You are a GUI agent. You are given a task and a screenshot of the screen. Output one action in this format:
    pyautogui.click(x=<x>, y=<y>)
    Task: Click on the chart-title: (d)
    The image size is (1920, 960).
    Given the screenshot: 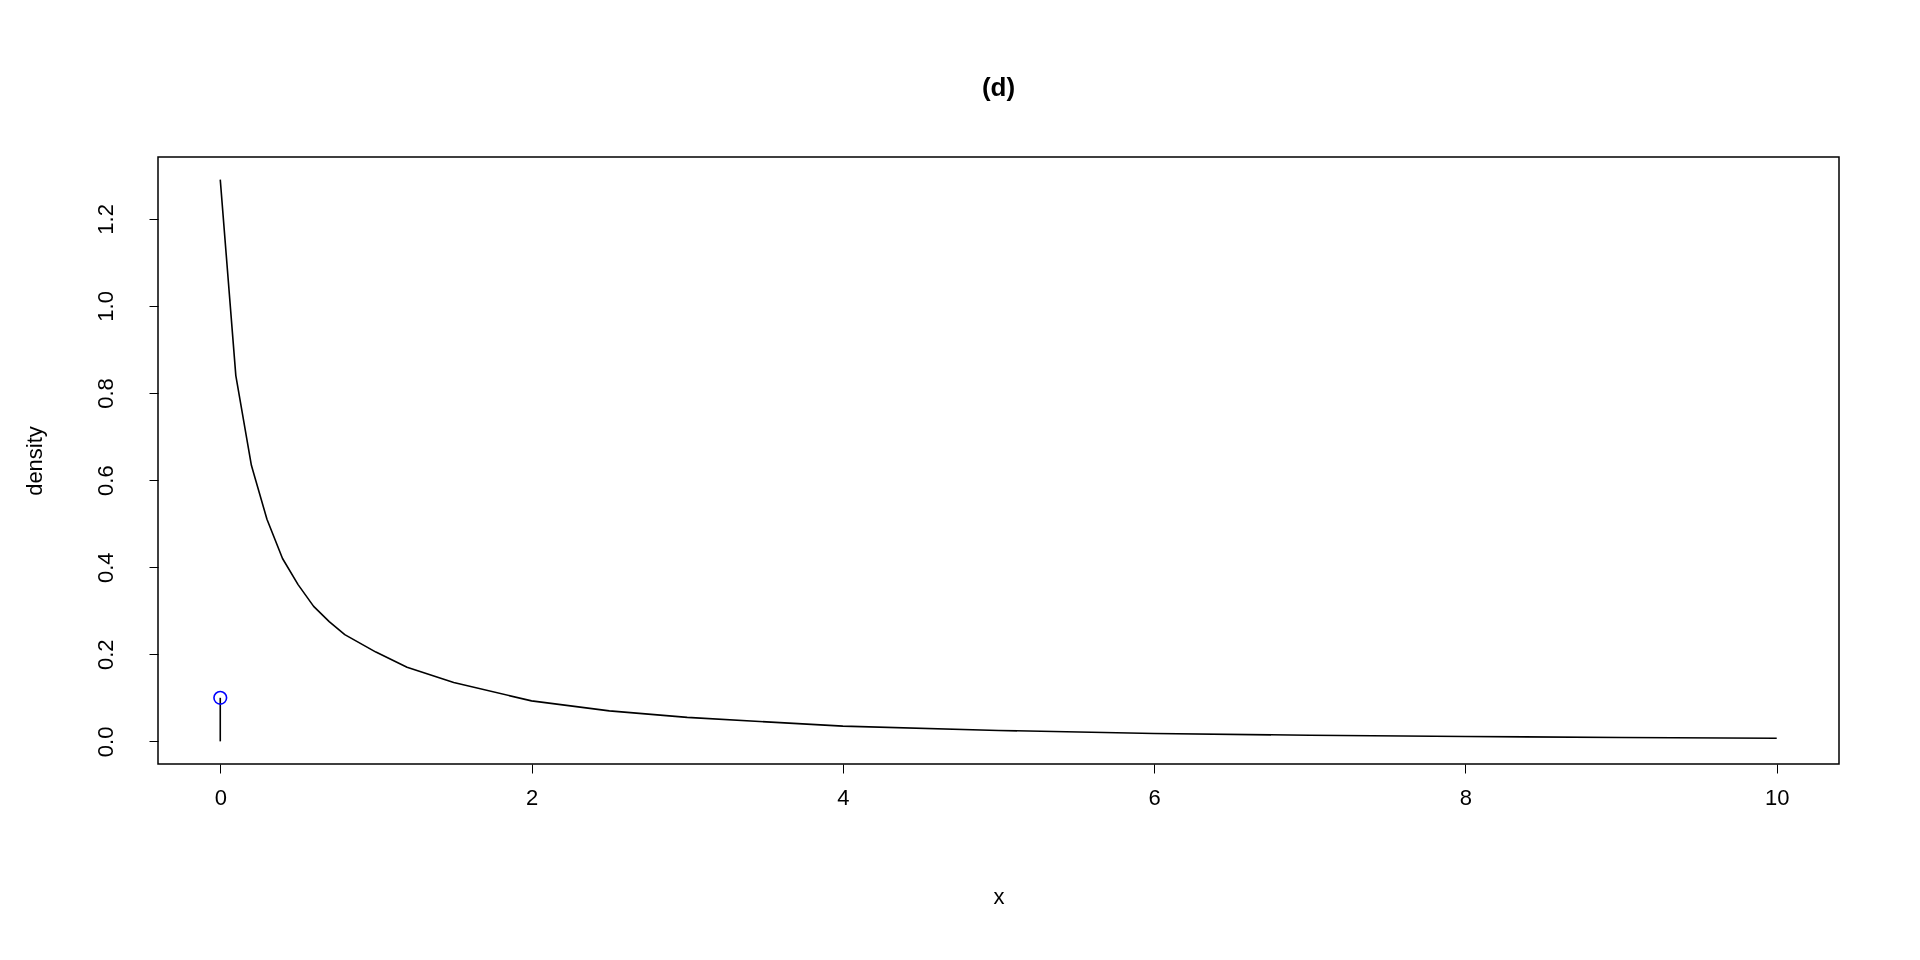 What is the action you would take?
    pyautogui.click(x=998, y=87)
    